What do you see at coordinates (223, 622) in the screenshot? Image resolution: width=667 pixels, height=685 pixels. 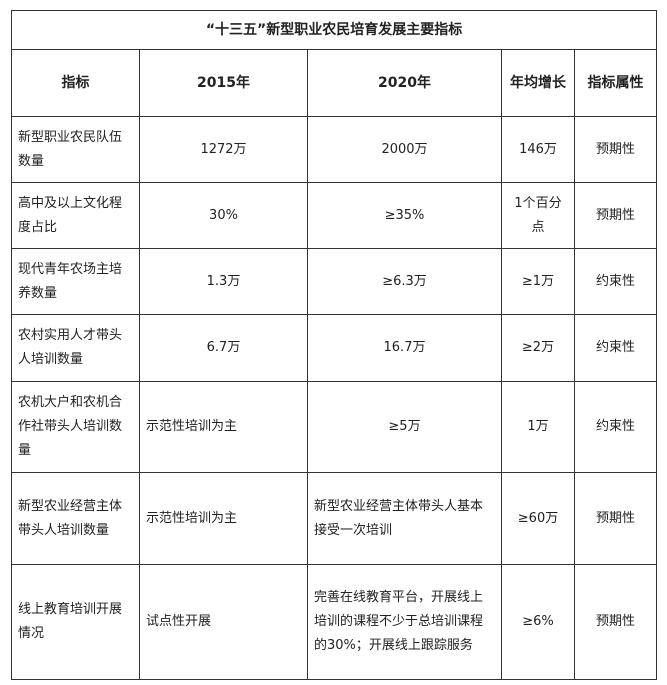 I see `cell-2015: 试点性开展` at bounding box center [223, 622].